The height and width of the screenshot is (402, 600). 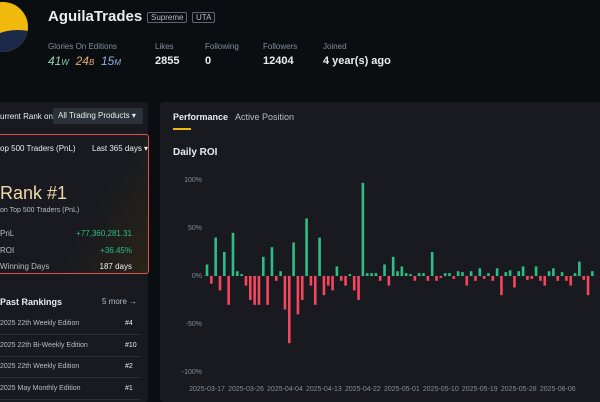 What do you see at coordinates (82, 46) in the screenshot?
I see `stat-label: Glories On Editions` at bounding box center [82, 46].